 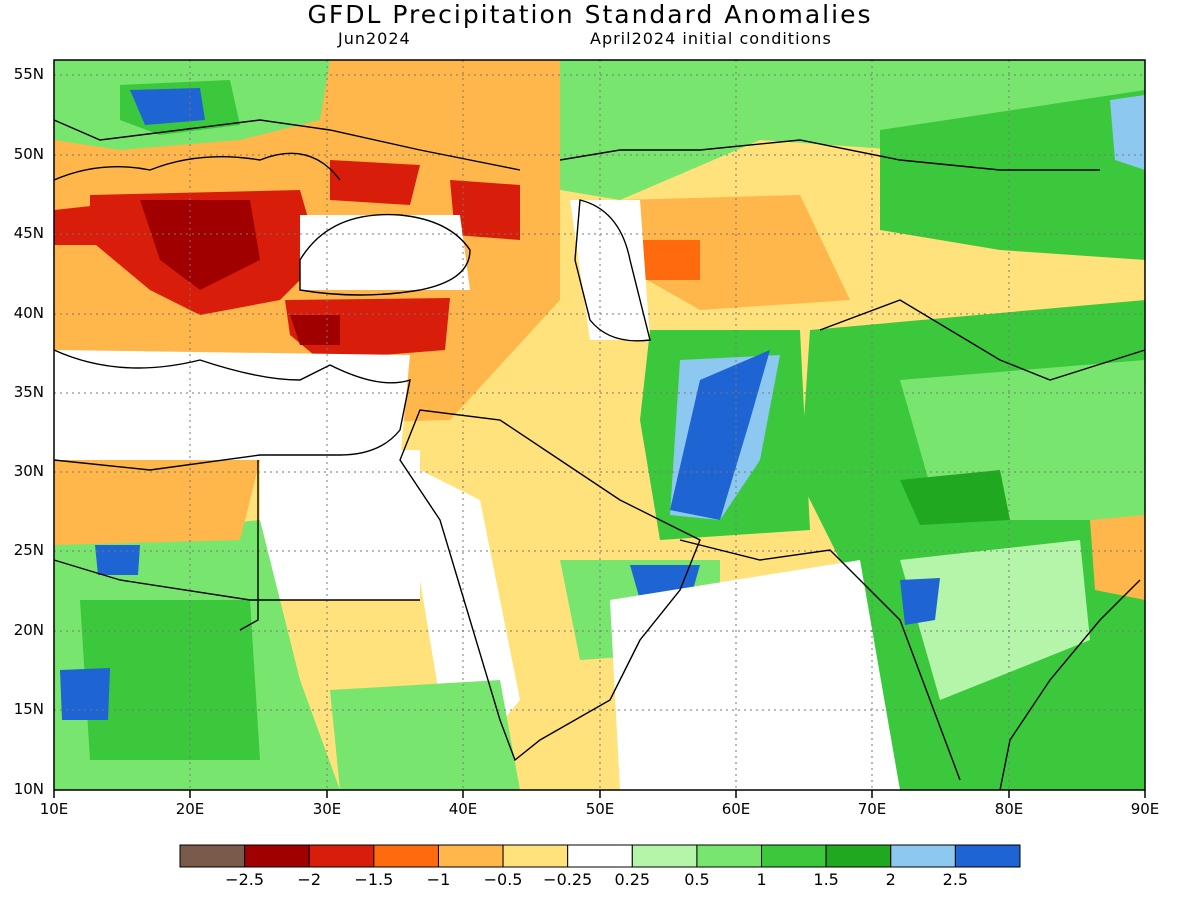 I want to click on y-tick-label: 15N, so click(x=28, y=709).